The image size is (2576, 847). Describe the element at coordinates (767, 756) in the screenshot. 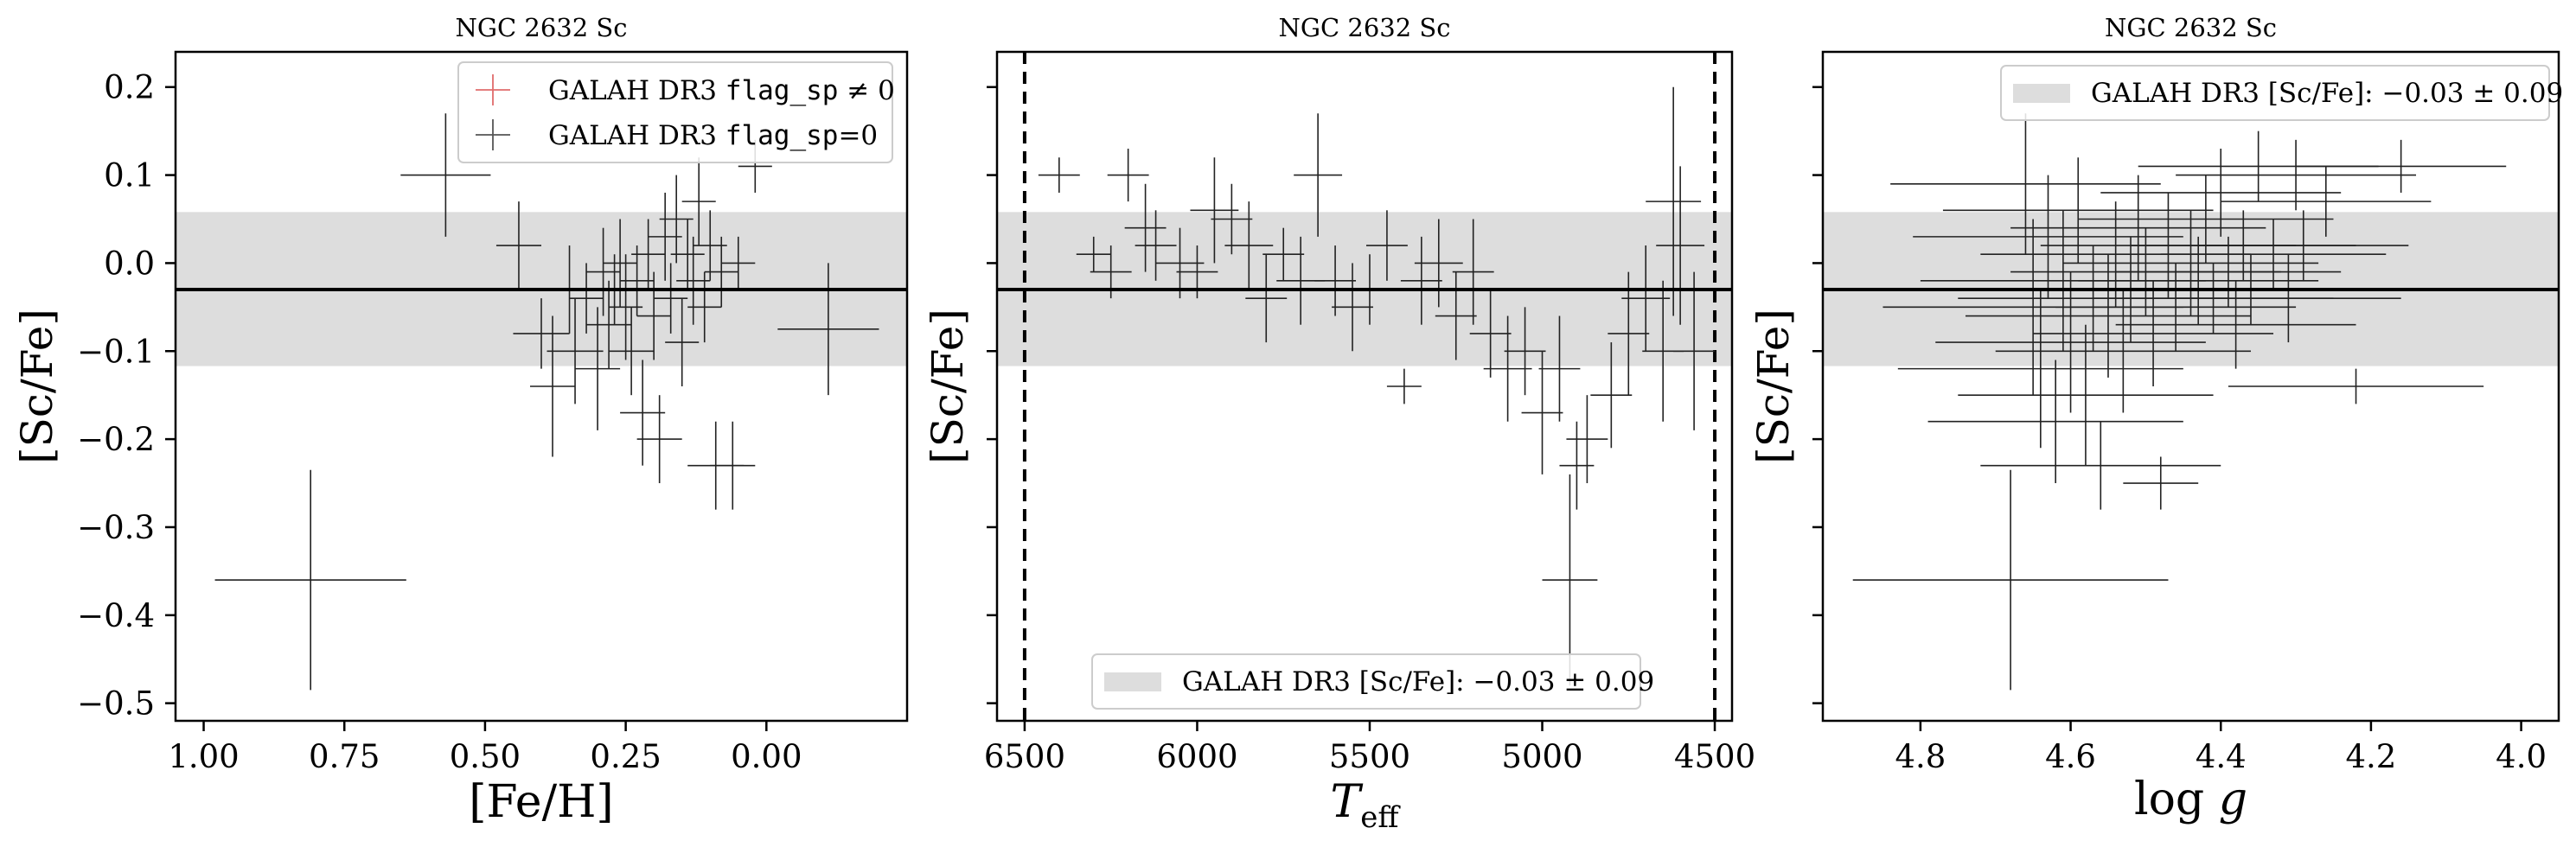

I see `x-tick-label: 0.00` at that location.